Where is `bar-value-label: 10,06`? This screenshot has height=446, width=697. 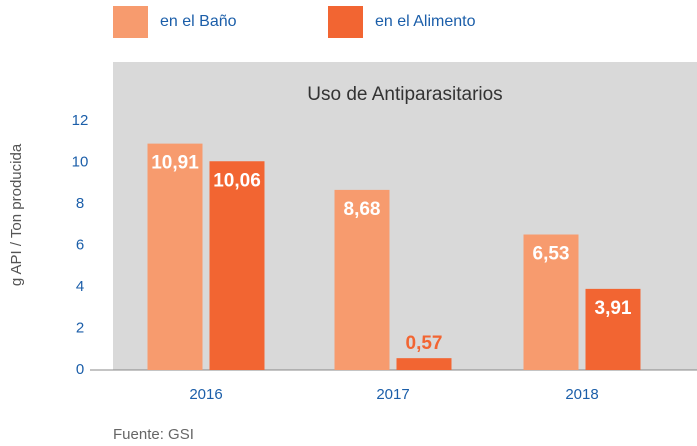 bar-value-label: 10,06 is located at coordinates (237, 180).